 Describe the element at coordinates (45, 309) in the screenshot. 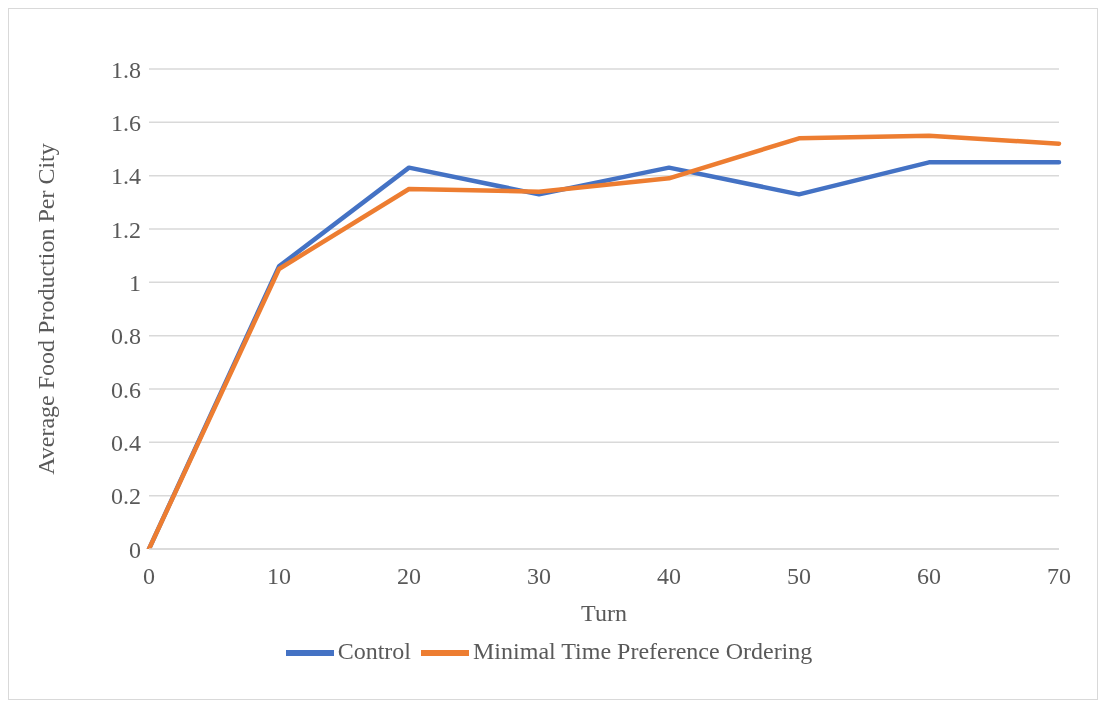

I see `y-axis-title: Average Food Production Per City` at that location.